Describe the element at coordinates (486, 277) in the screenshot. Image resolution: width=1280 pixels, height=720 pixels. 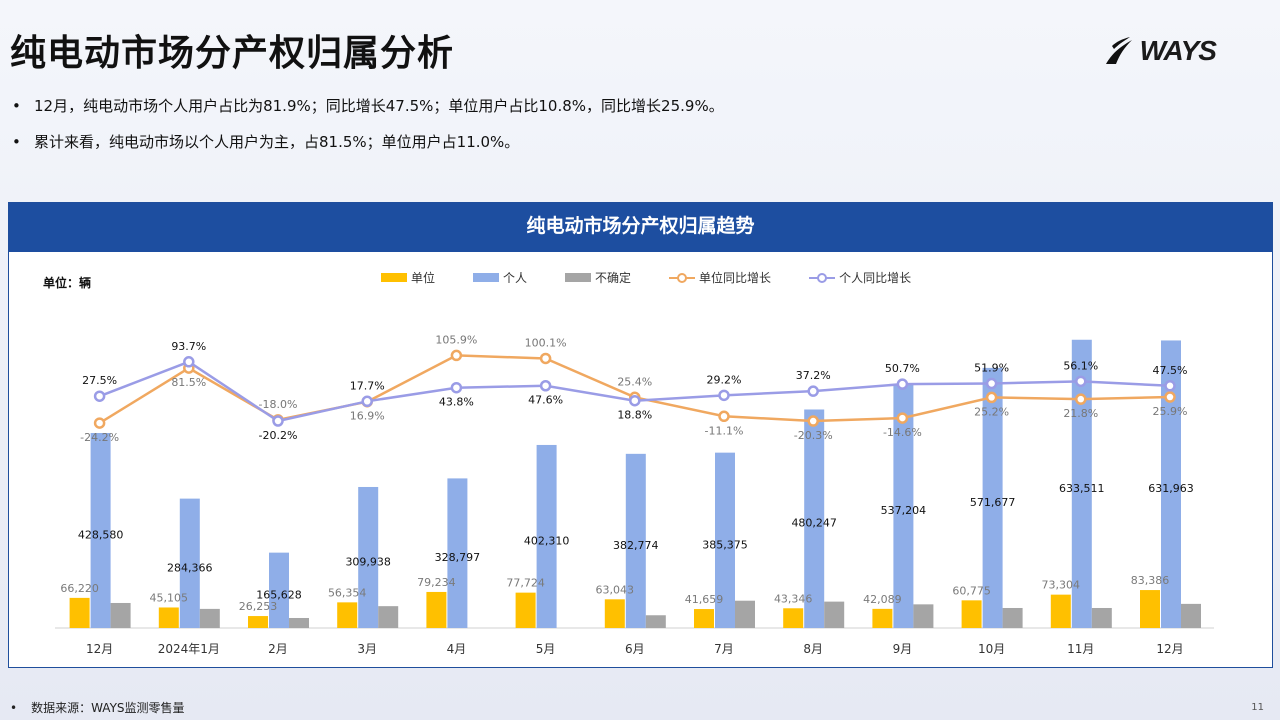
I see `legend-swatch-personal` at that location.